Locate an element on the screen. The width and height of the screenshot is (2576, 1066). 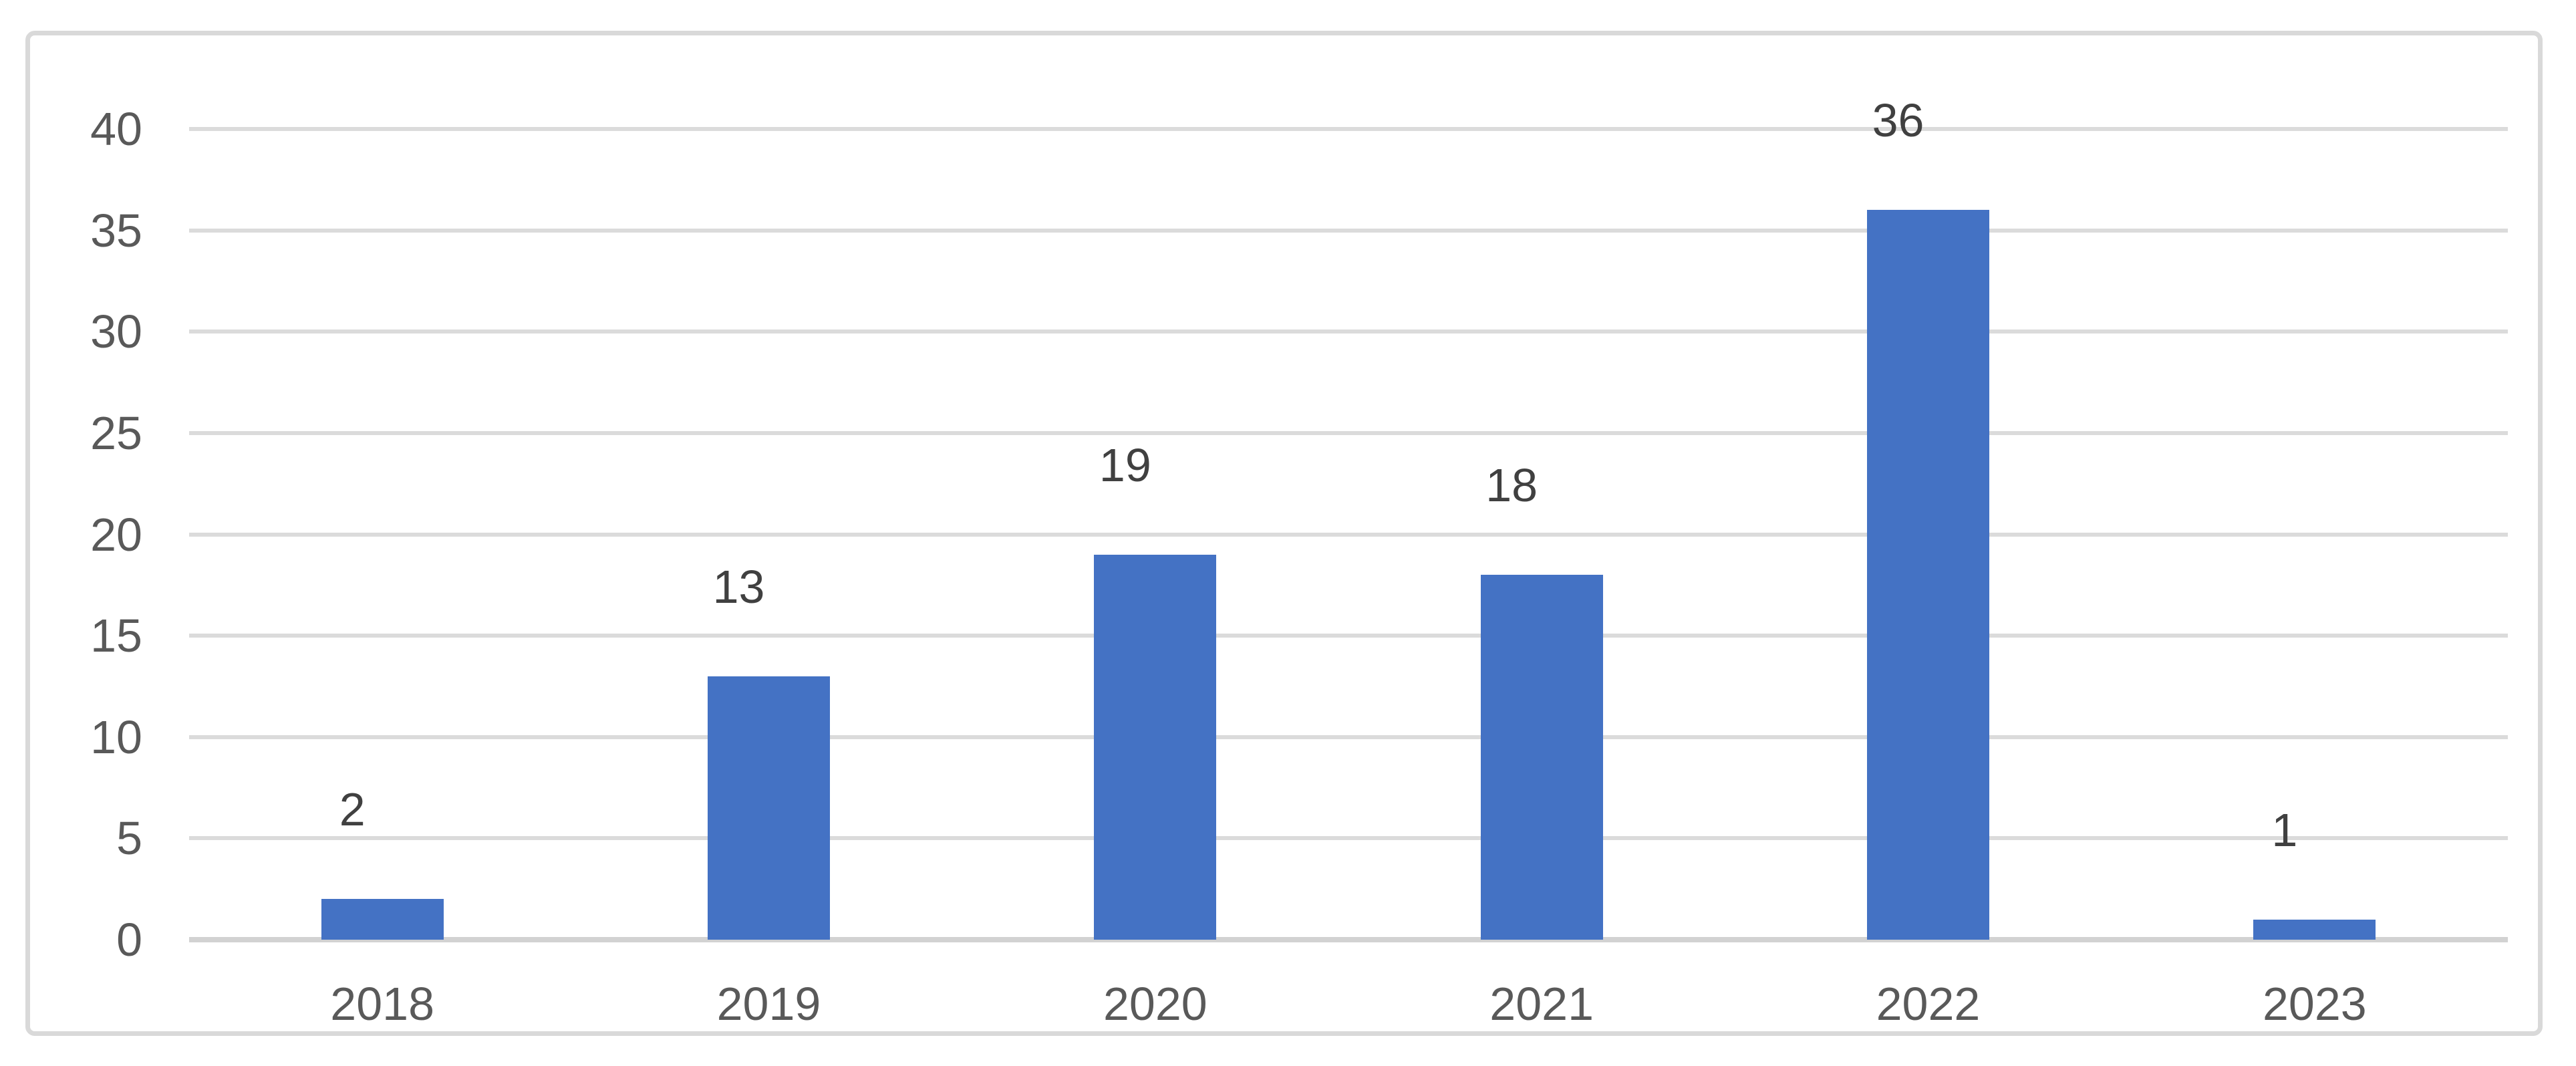
data-label-2022: 36 is located at coordinates (1898, 120).